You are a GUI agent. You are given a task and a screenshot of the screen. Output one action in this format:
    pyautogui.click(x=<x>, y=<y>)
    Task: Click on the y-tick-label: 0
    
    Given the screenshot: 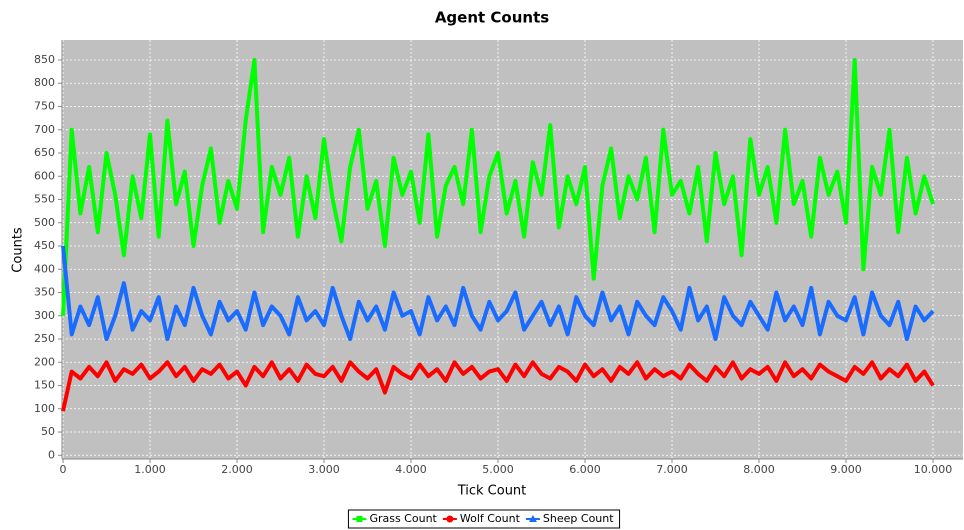 What is the action you would take?
    pyautogui.click(x=51, y=454)
    